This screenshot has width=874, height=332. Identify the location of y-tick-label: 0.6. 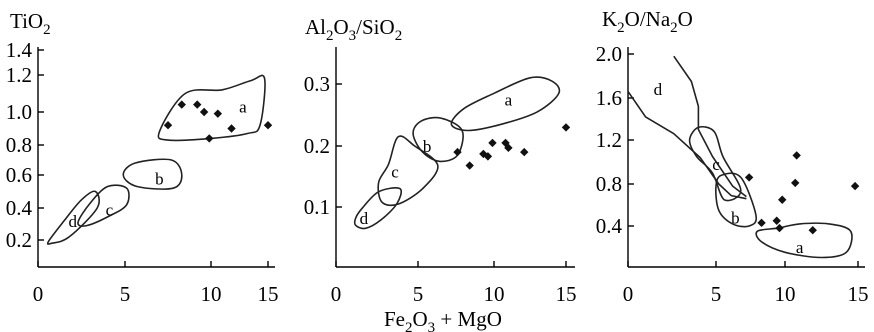
(19, 175).